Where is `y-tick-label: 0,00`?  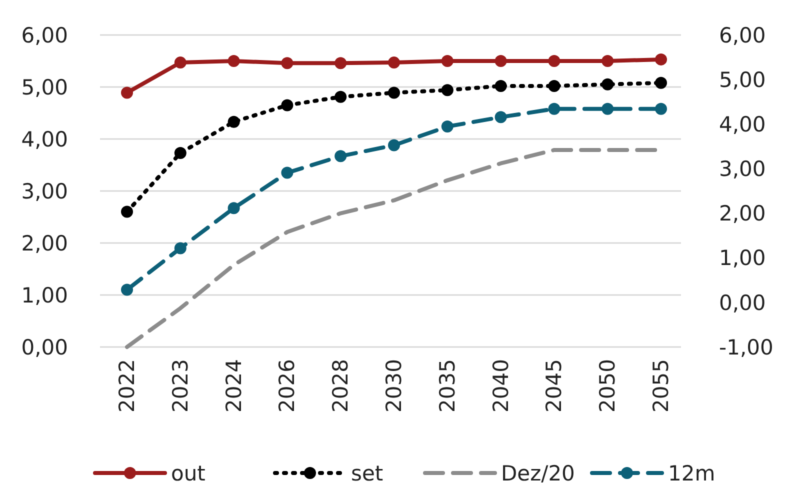
y-tick-label: 0,00 is located at coordinates (44, 347).